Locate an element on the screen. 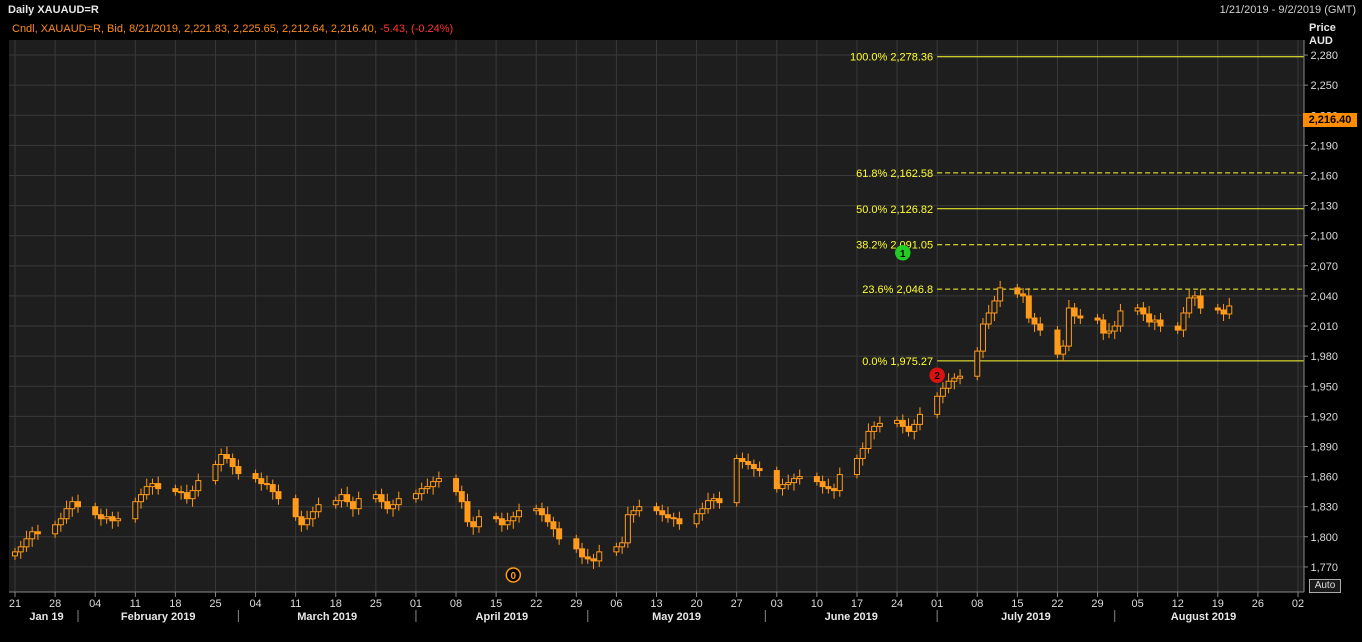 The height and width of the screenshot is (642, 1362). y-tick-label: 2,160 is located at coordinates (1324, 176).